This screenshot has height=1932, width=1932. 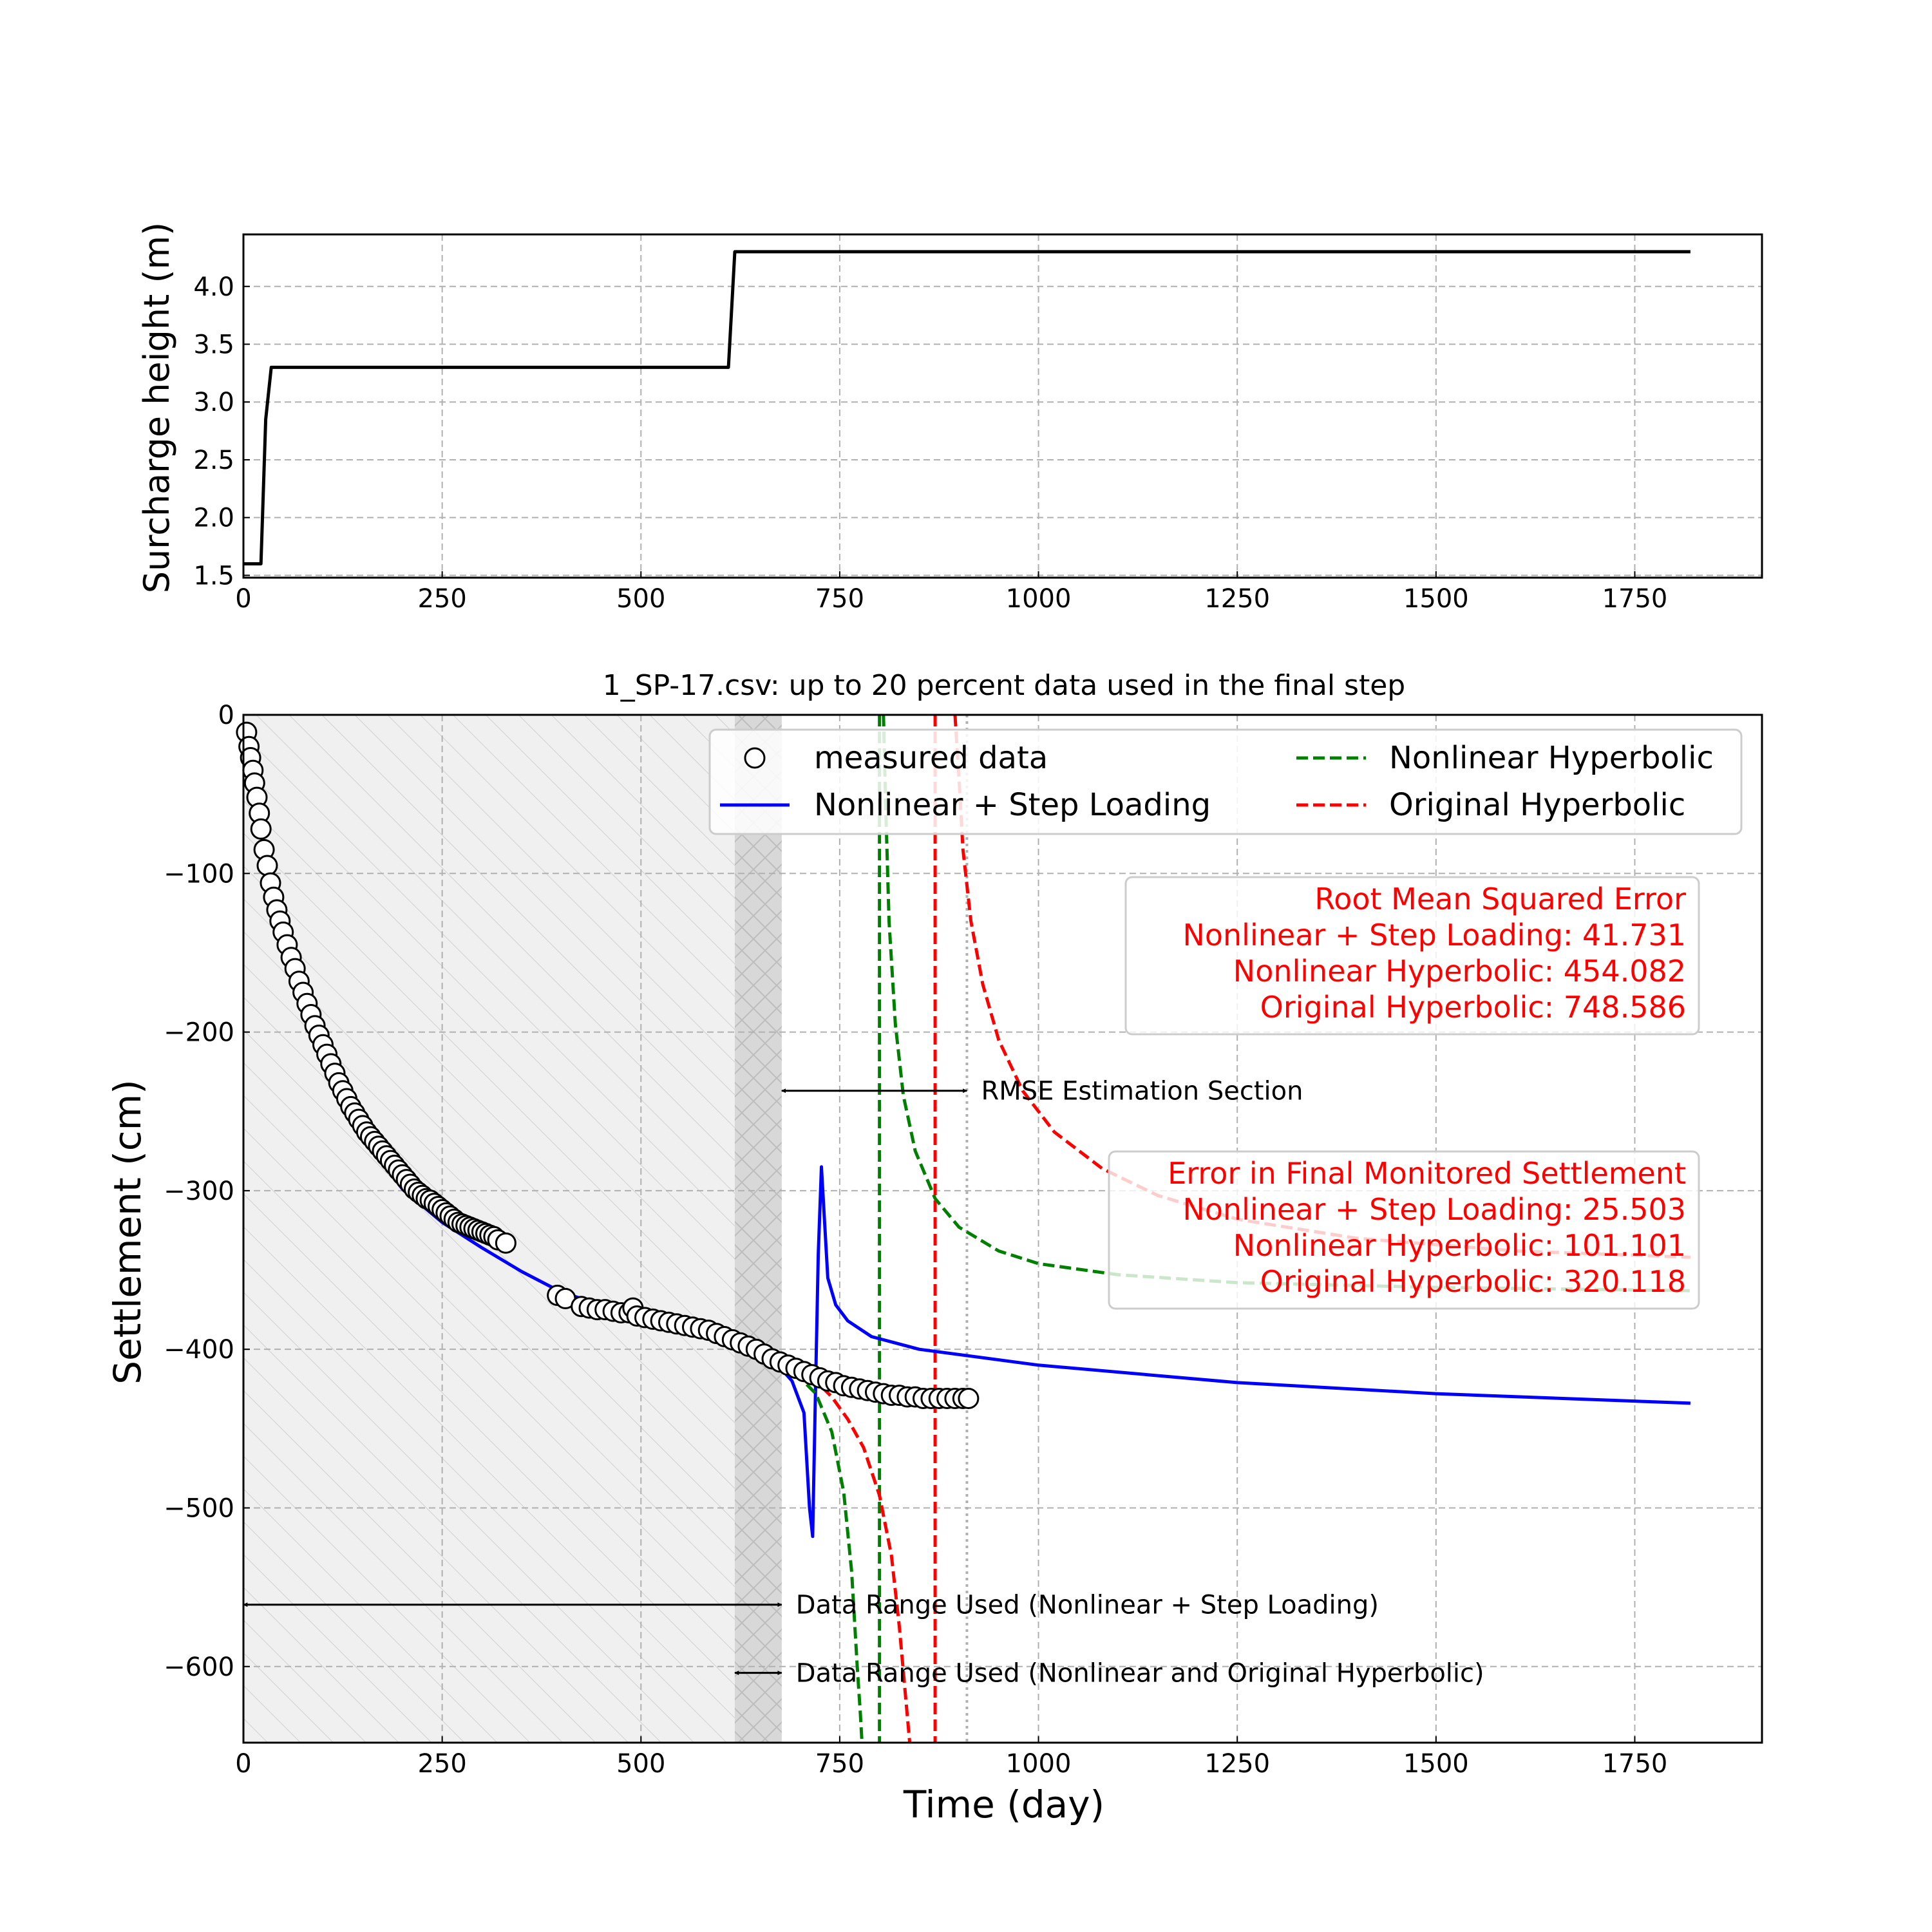 I want to click on settlement-y-tick-label: 0, so click(x=226, y=716).